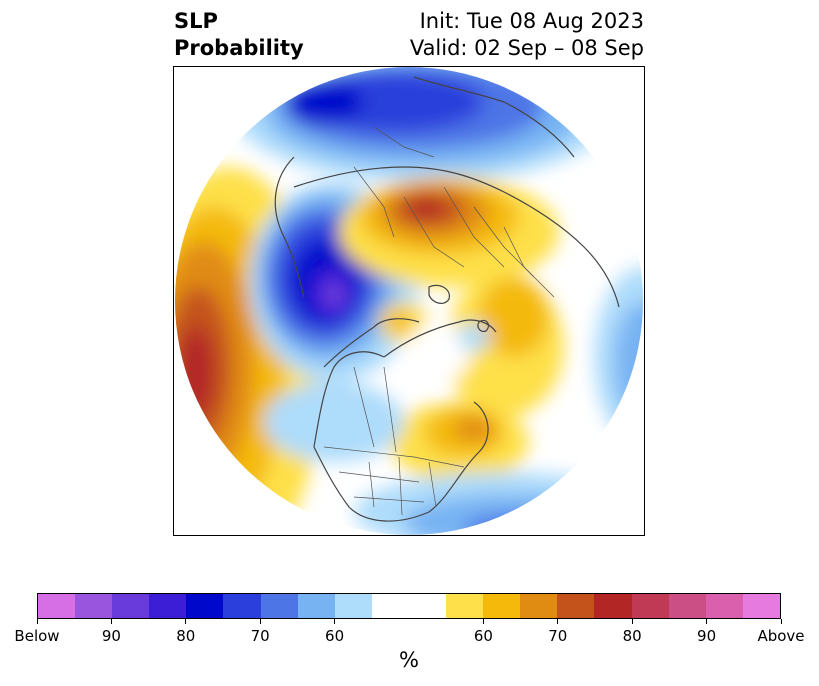 The width and height of the screenshot is (819, 686). Describe the element at coordinates (37, 636) in the screenshot. I see `colorbar-tick-label: Below` at that location.